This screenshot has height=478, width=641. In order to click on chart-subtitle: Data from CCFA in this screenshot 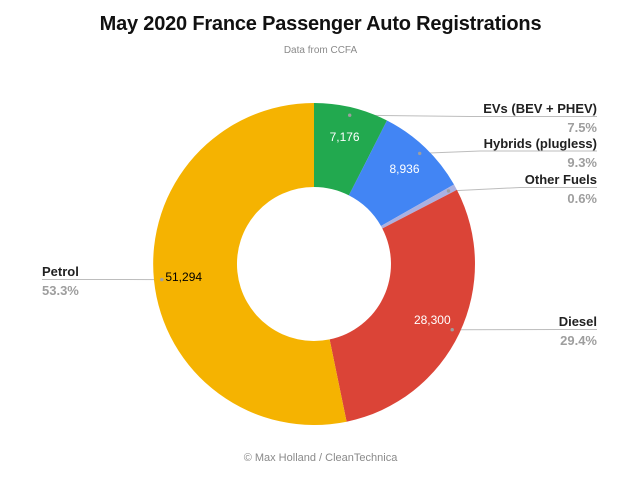, I will do `click(320, 50)`.